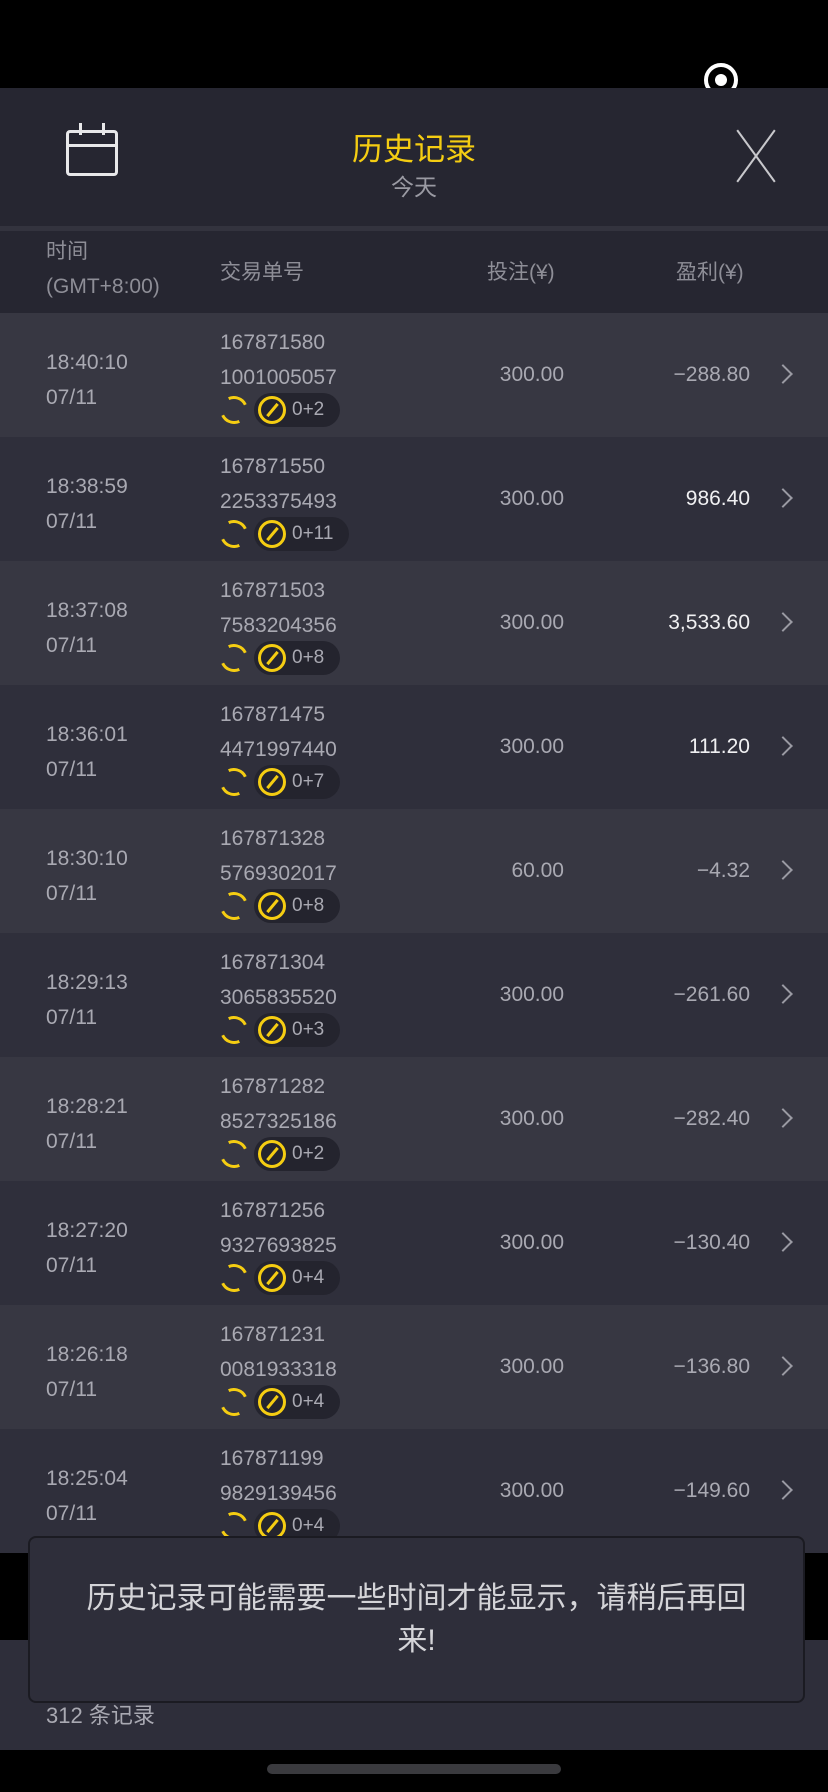 The width and height of the screenshot is (828, 1792). What do you see at coordinates (712, 1242) in the screenshot?
I see `profit-amount: −130.40` at bounding box center [712, 1242].